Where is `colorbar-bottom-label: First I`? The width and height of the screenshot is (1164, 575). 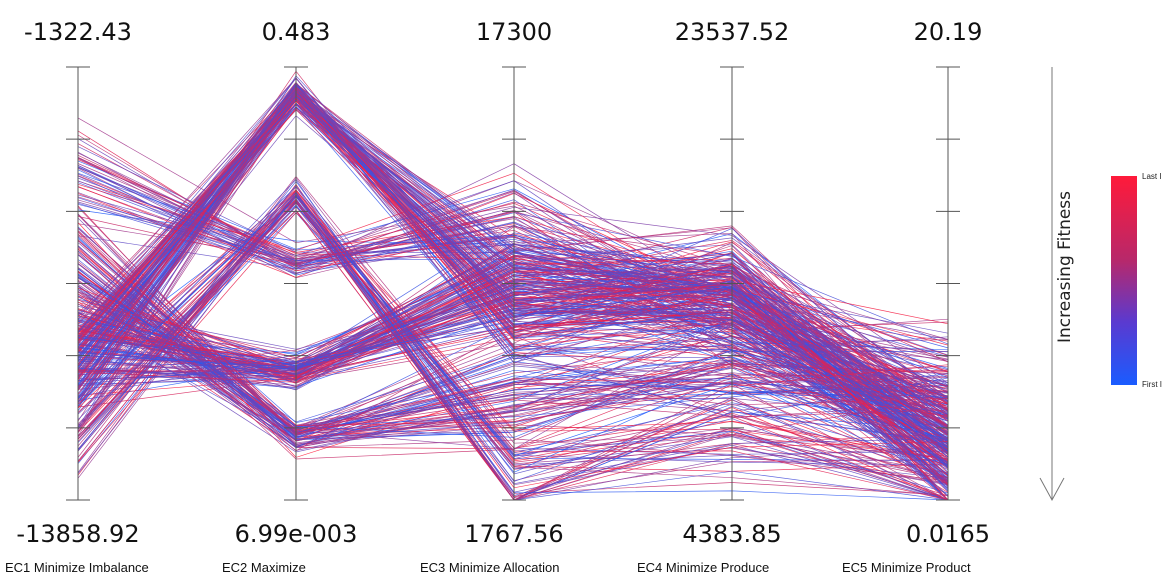
colorbar-bottom-label: First I is located at coordinates (1152, 384).